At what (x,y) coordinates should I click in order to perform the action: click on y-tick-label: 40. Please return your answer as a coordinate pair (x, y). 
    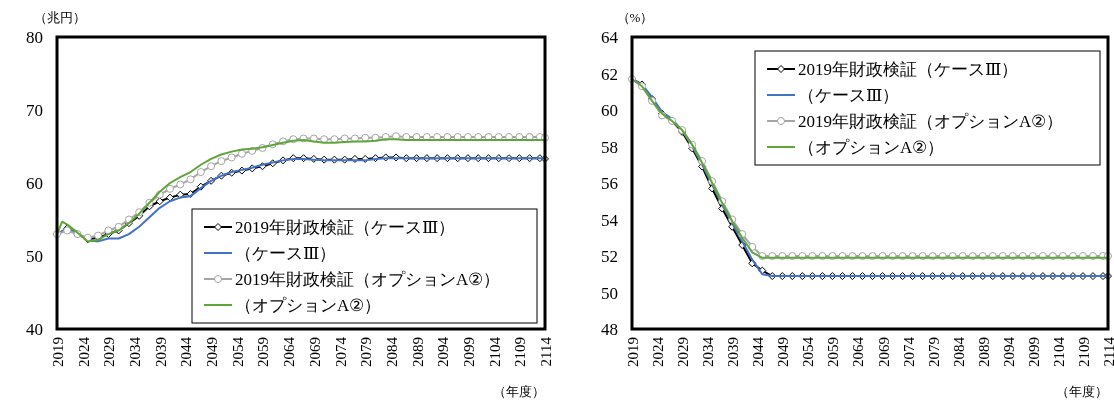
    Looking at the image, I should click on (34, 329).